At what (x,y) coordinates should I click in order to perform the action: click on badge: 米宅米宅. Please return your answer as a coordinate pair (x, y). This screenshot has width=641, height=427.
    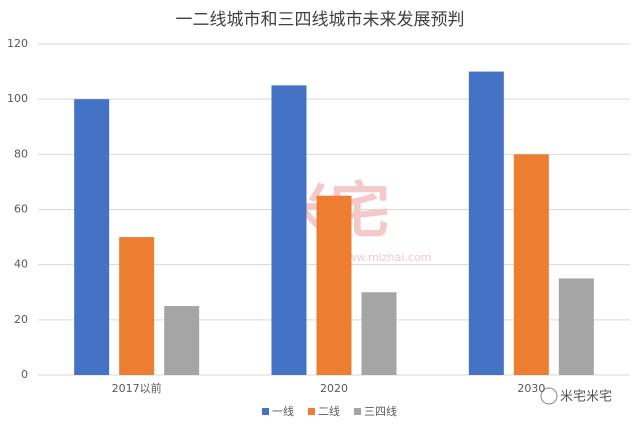
    Looking at the image, I should click on (586, 397).